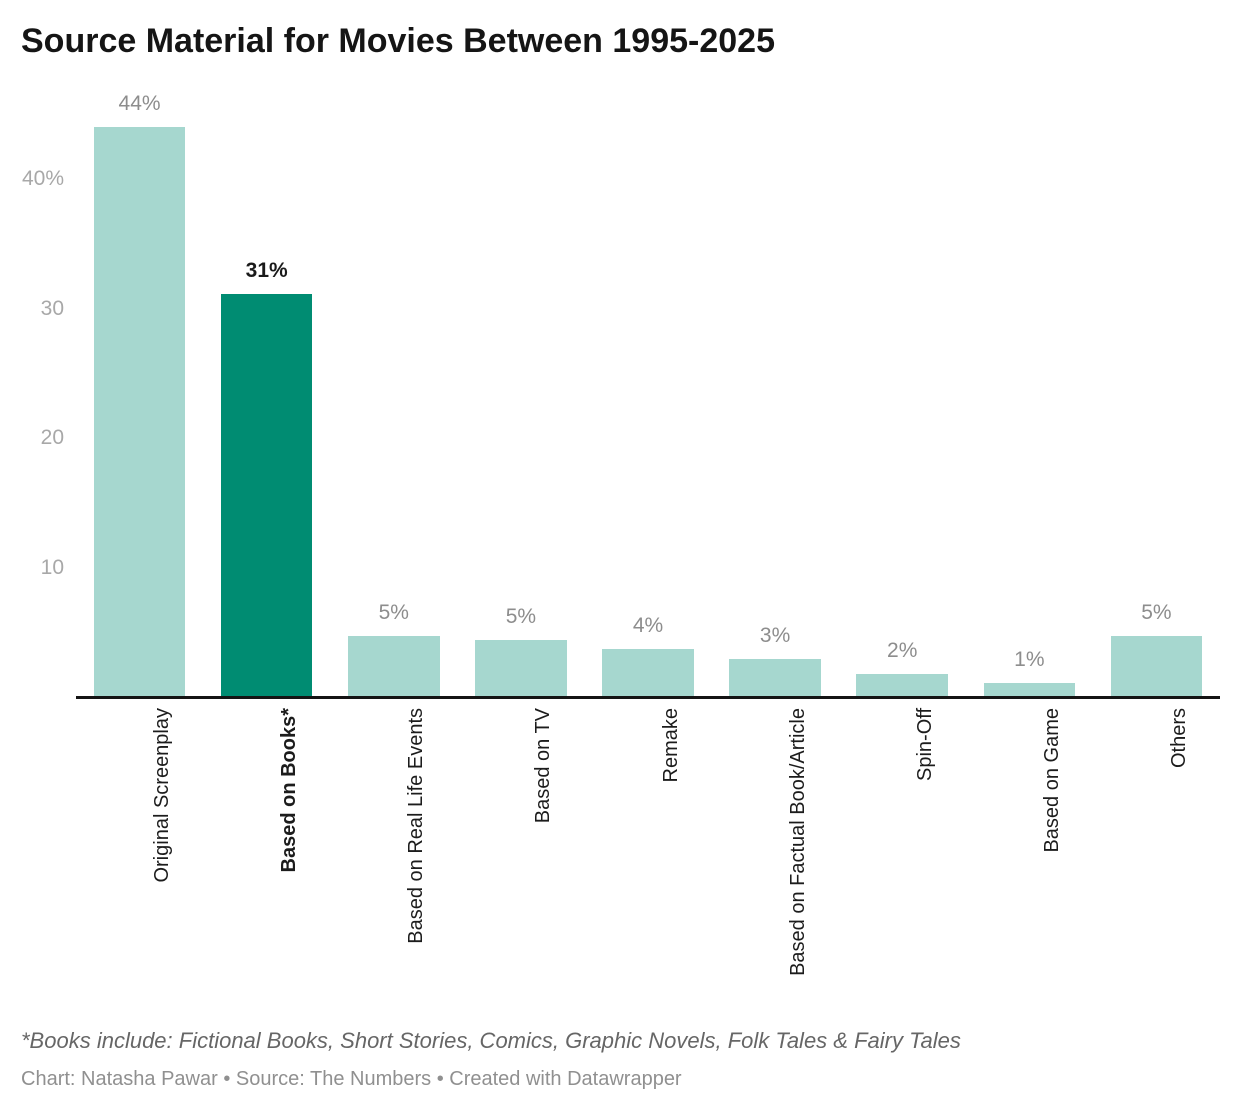 This screenshot has height=1114, width=1240. Describe the element at coordinates (924, 744) in the screenshot. I see `category-label: Spin-Off` at that location.